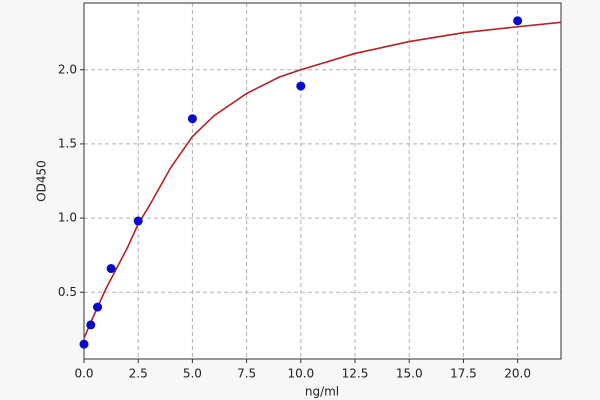 The image size is (600, 400). I want to click on x-tick-label: 10.0, so click(300, 374).